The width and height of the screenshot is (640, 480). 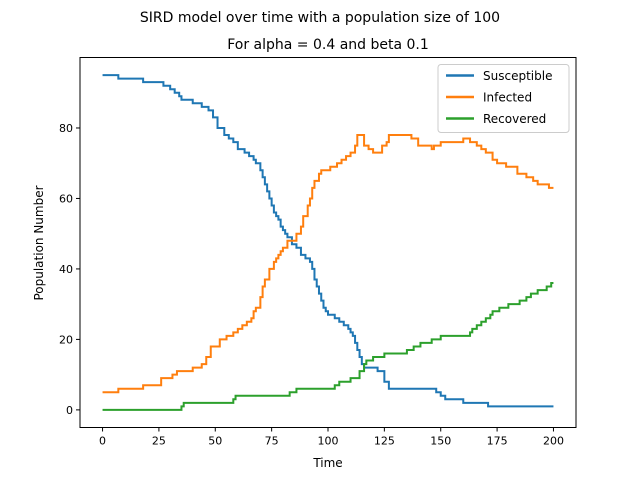 I want to click on x-tick-label: 50, so click(x=215, y=441).